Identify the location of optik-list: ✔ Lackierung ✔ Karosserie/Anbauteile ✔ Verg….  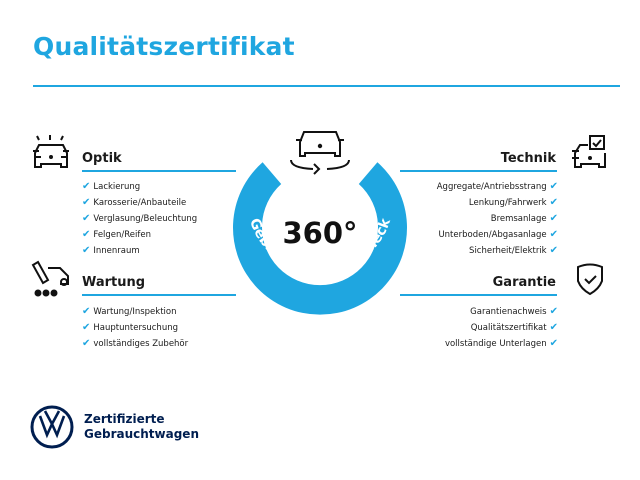
(139, 219).